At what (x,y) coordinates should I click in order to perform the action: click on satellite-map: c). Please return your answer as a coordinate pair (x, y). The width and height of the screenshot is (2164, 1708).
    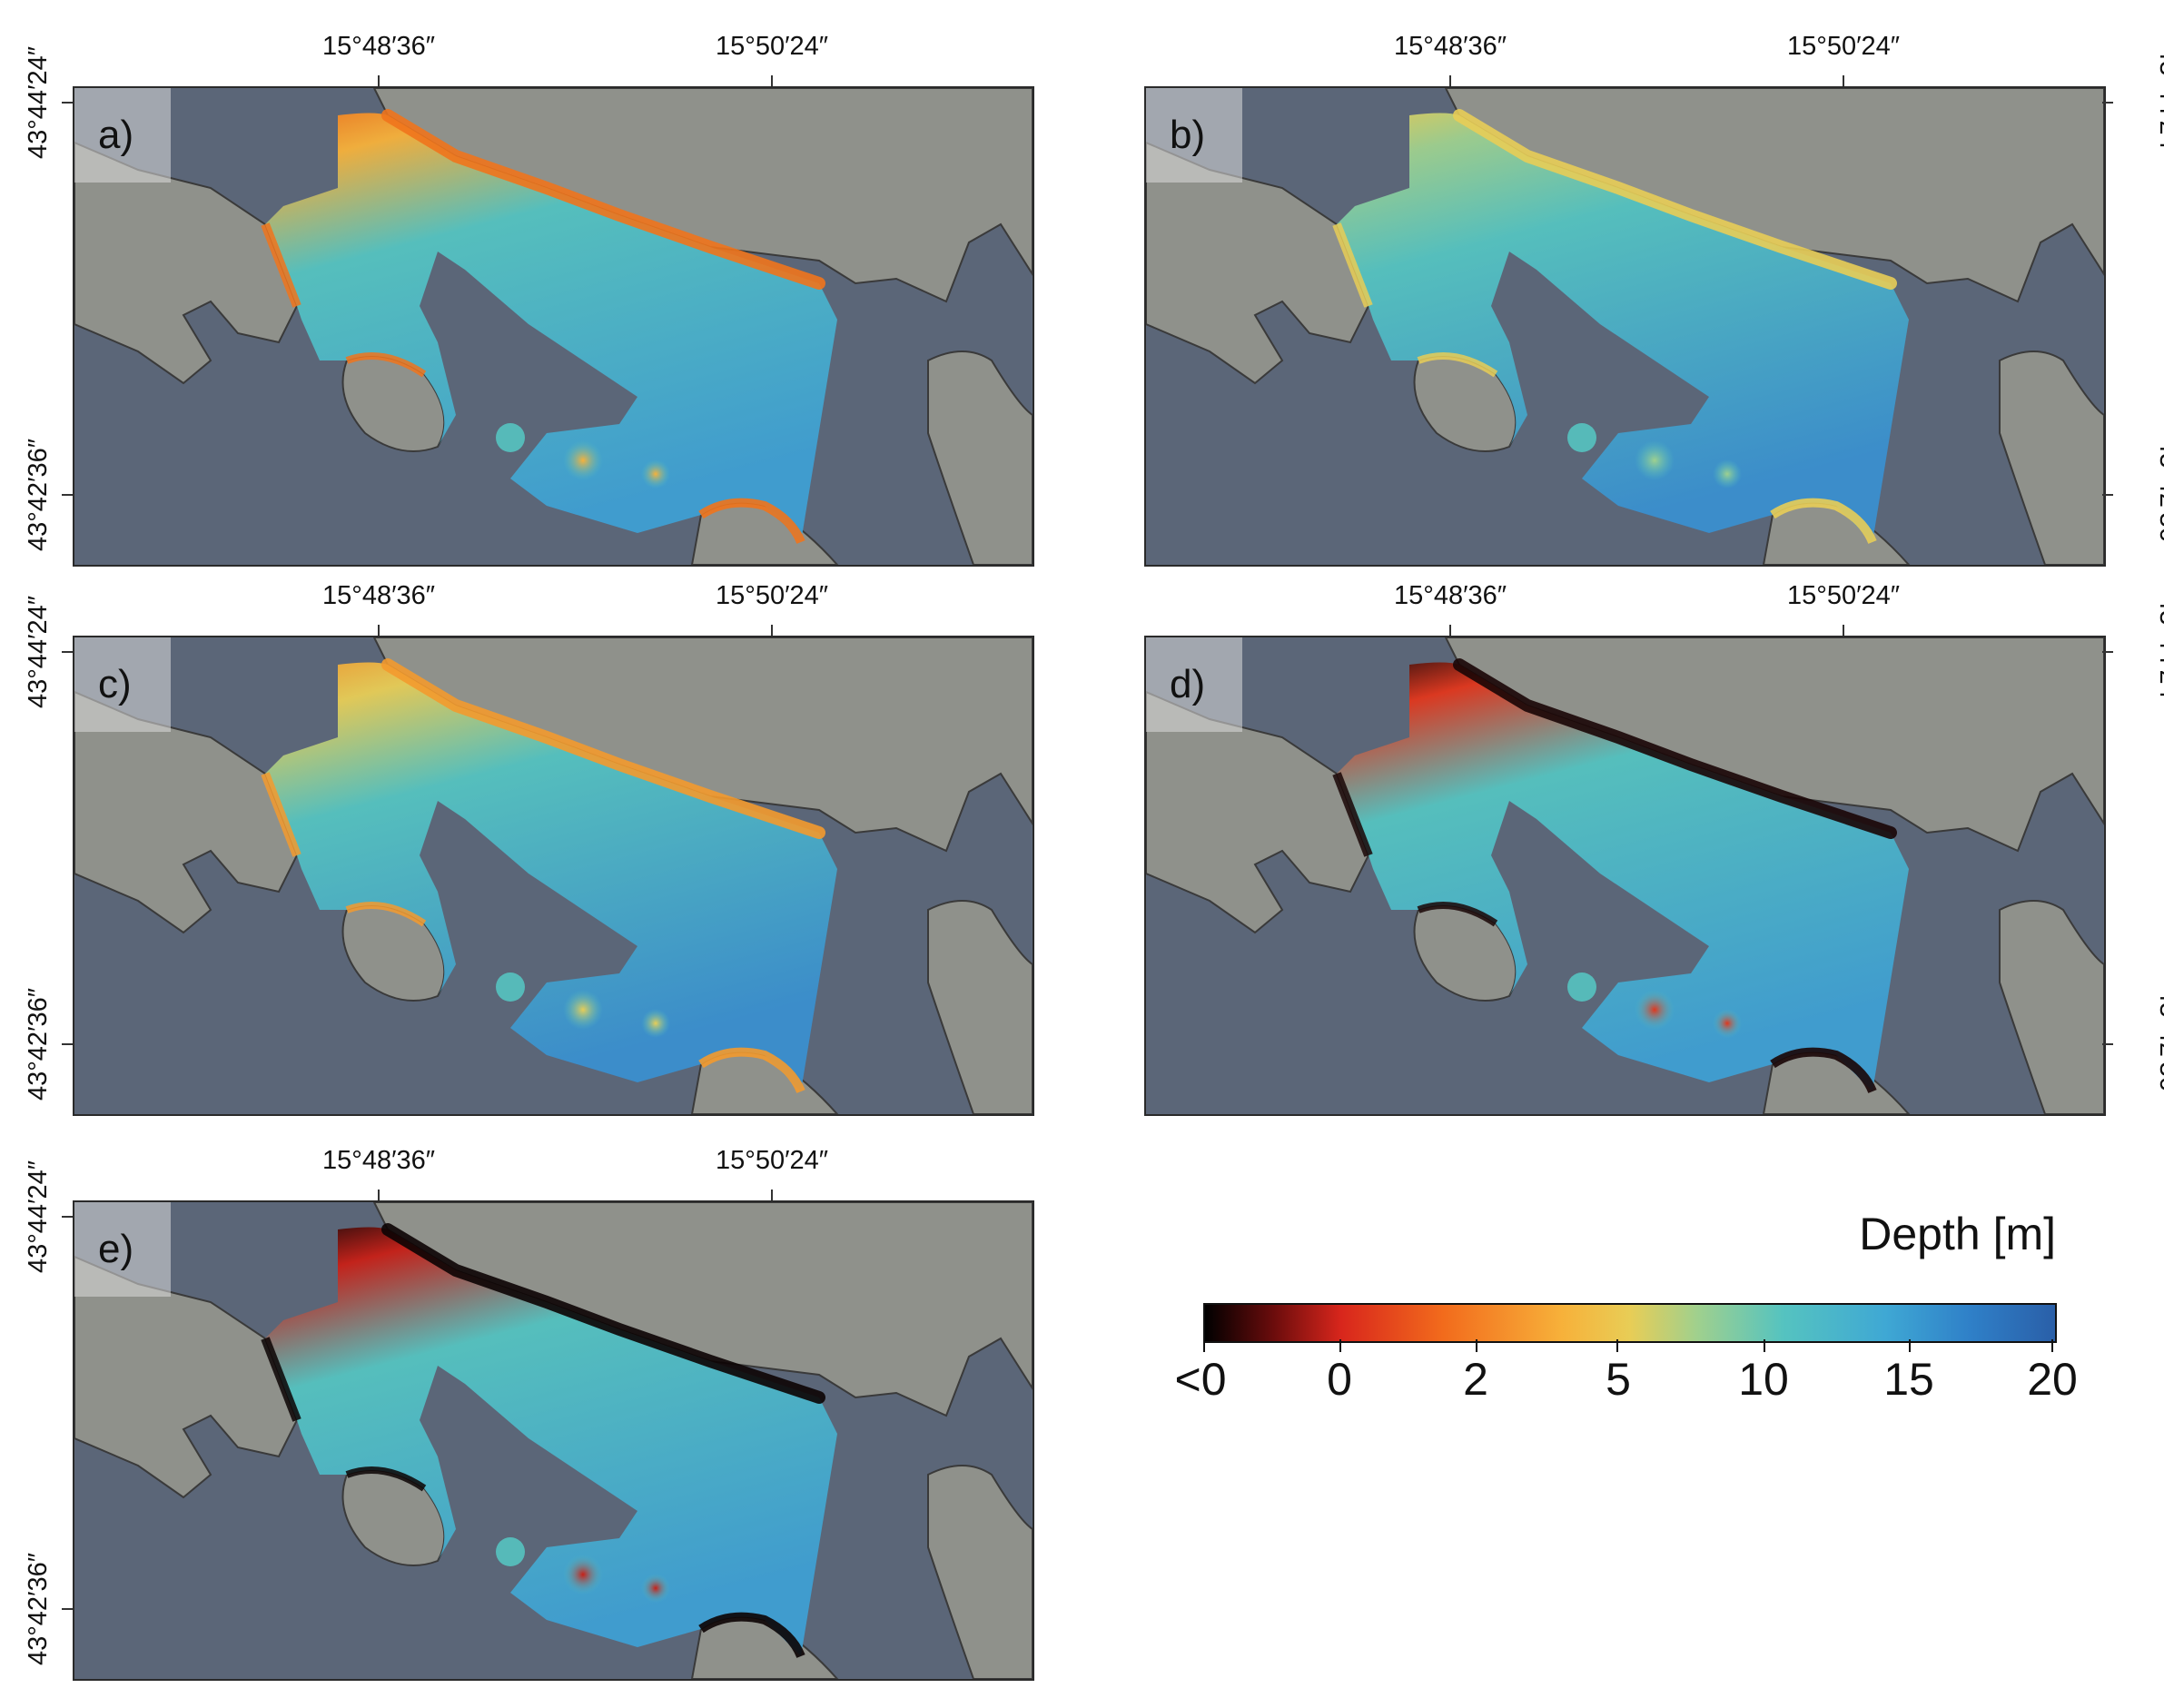
    Looking at the image, I should click on (553, 876).